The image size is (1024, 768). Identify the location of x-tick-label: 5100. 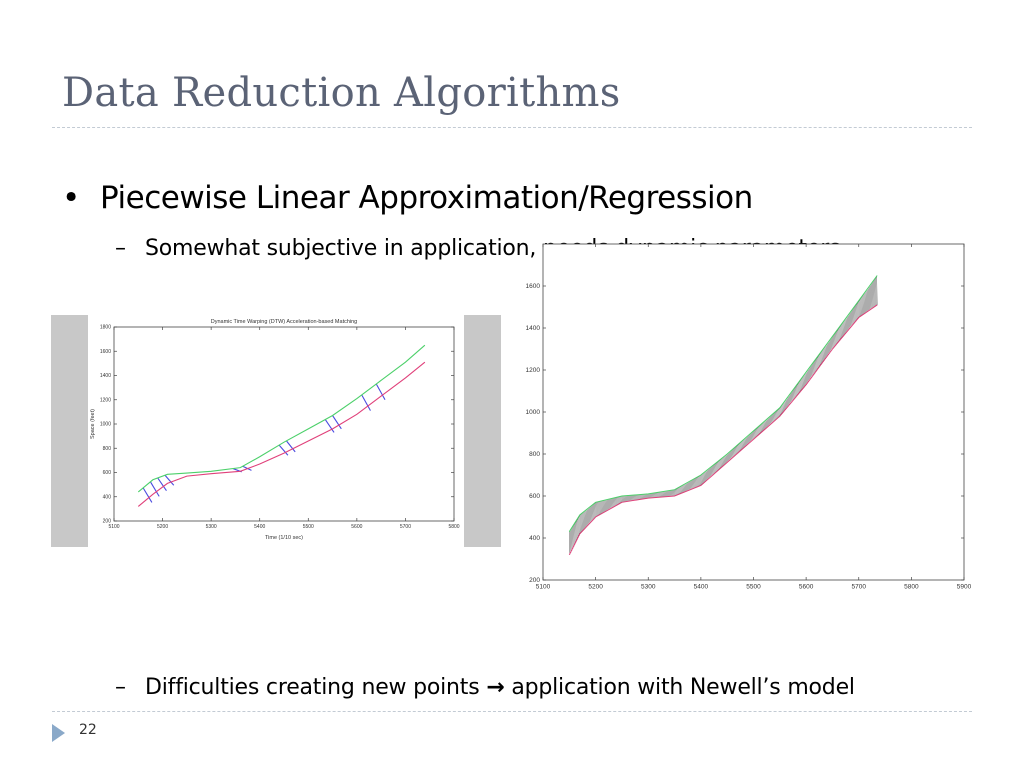
(543, 587).